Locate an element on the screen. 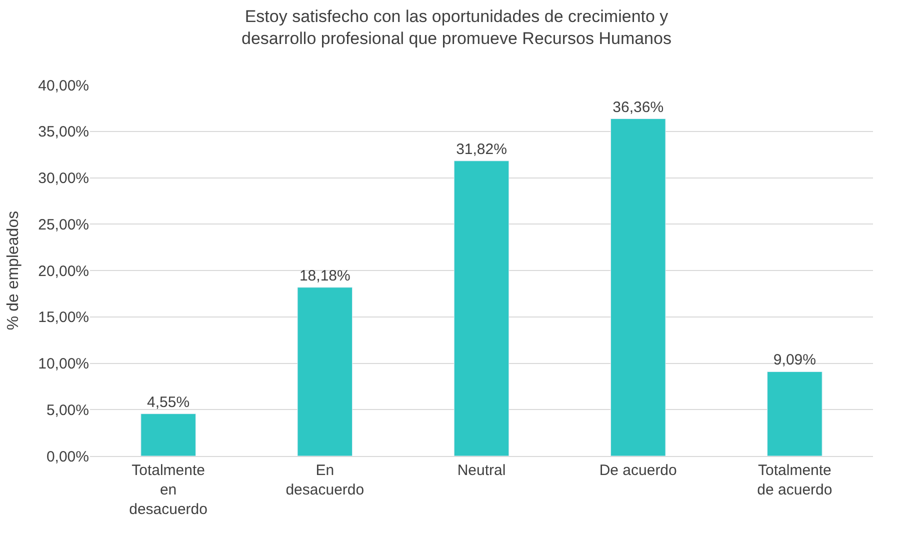 The height and width of the screenshot is (551, 913). y-tick-label: 0,00% is located at coordinates (67, 457).